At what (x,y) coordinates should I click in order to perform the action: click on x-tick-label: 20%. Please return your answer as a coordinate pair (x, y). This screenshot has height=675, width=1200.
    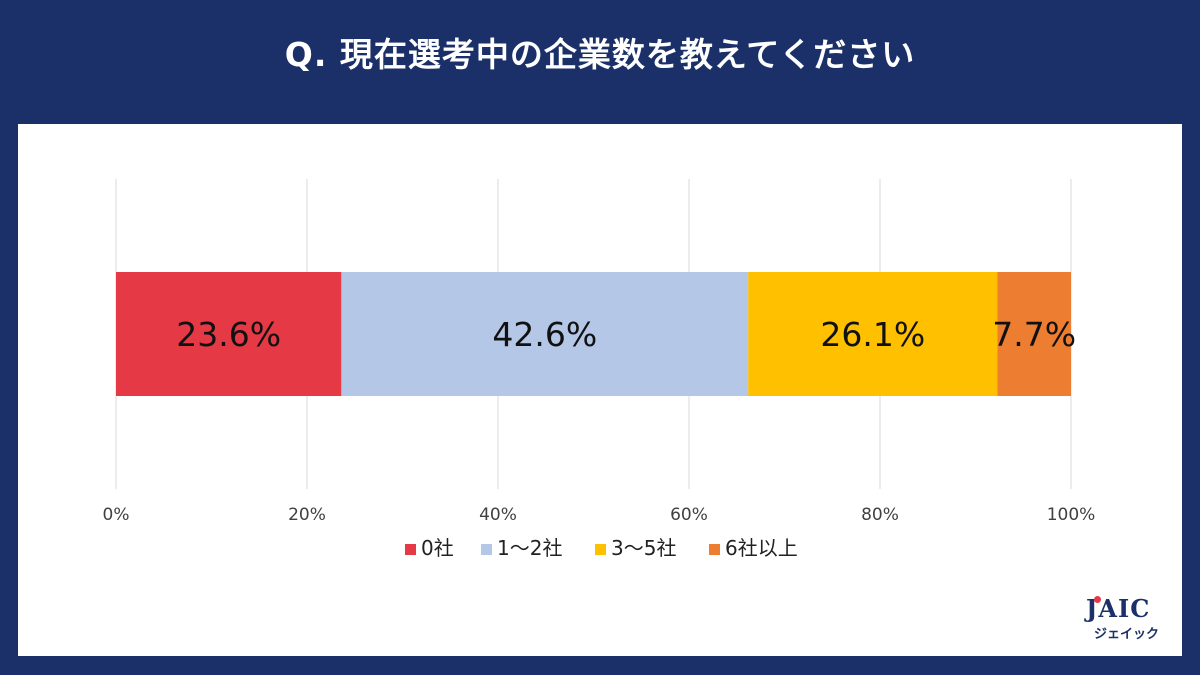
    Looking at the image, I should click on (307, 515).